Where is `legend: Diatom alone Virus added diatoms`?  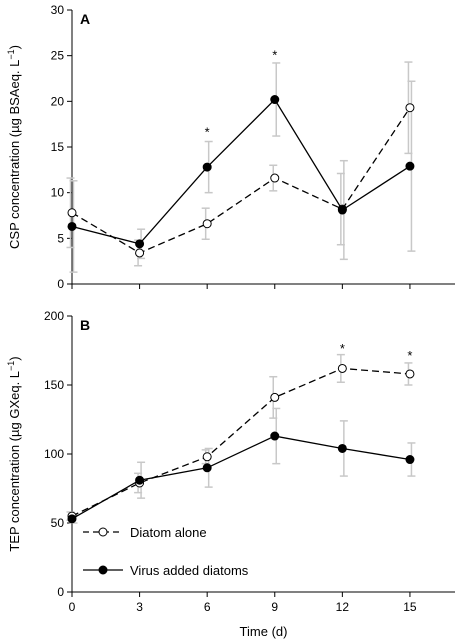
legend: Diatom alone Virus added diatoms is located at coordinates (166, 551).